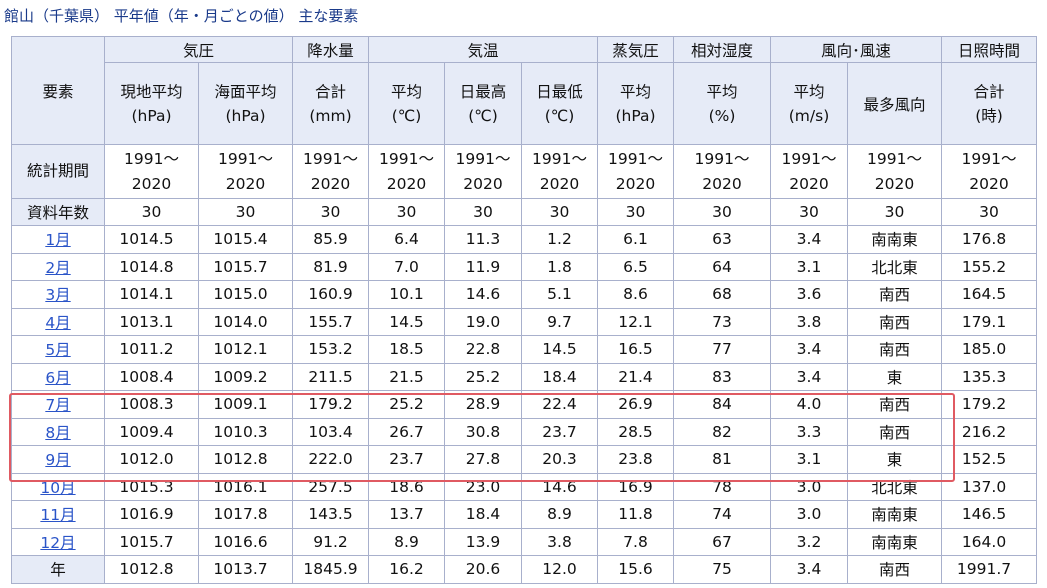  What do you see at coordinates (722, 514) in the screenshot?
I see `humidity-cell: 74` at bounding box center [722, 514].